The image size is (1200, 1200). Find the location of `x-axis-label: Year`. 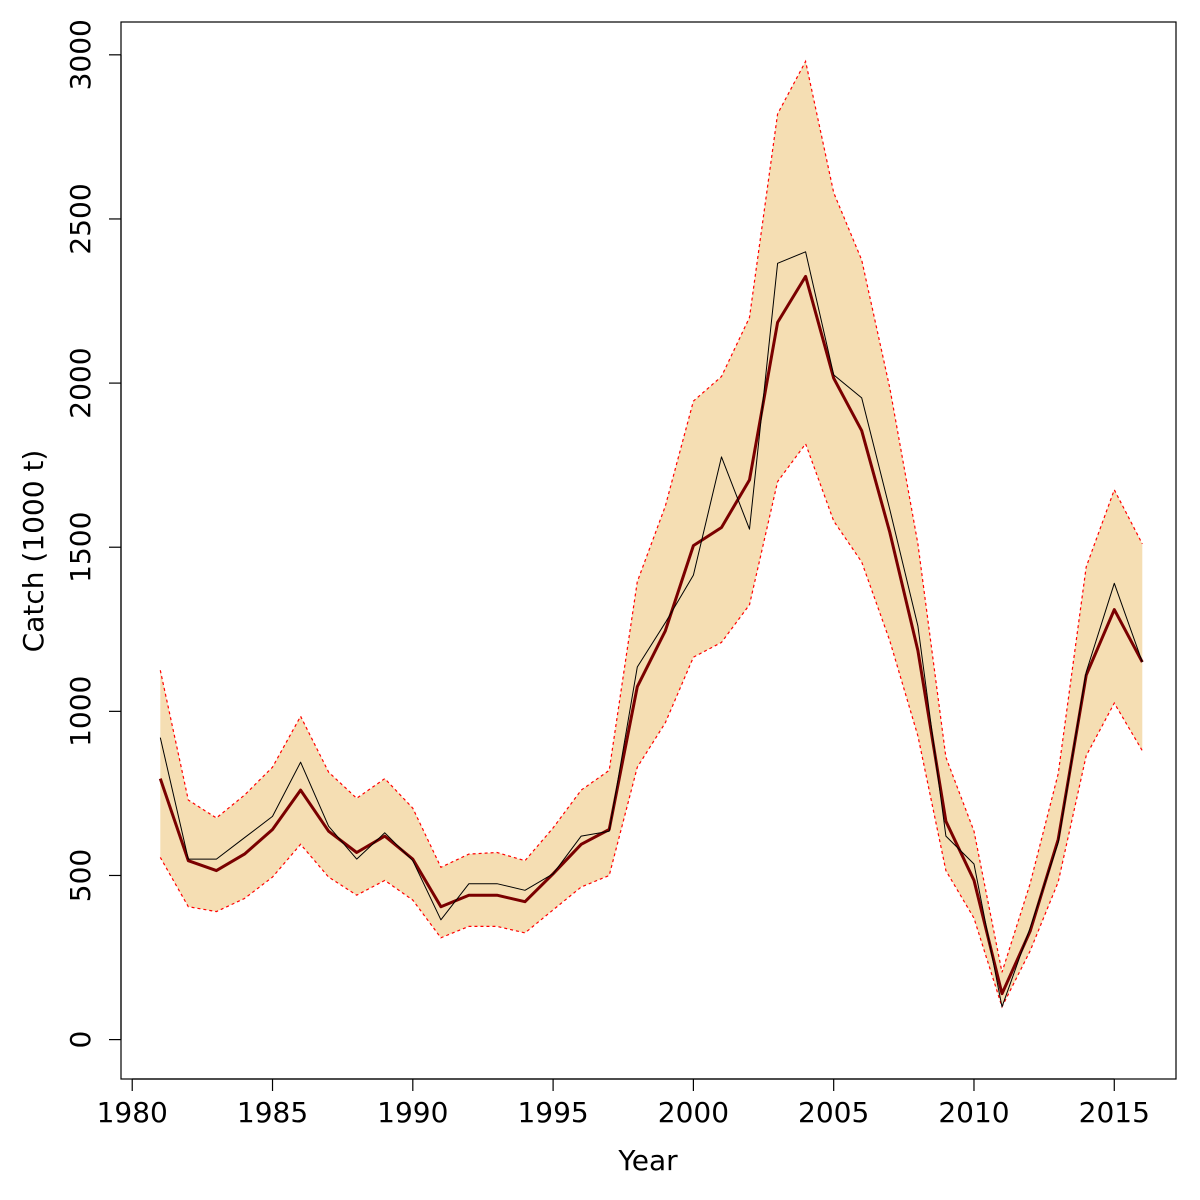

x-axis-label: Year is located at coordinates (647, 1160).